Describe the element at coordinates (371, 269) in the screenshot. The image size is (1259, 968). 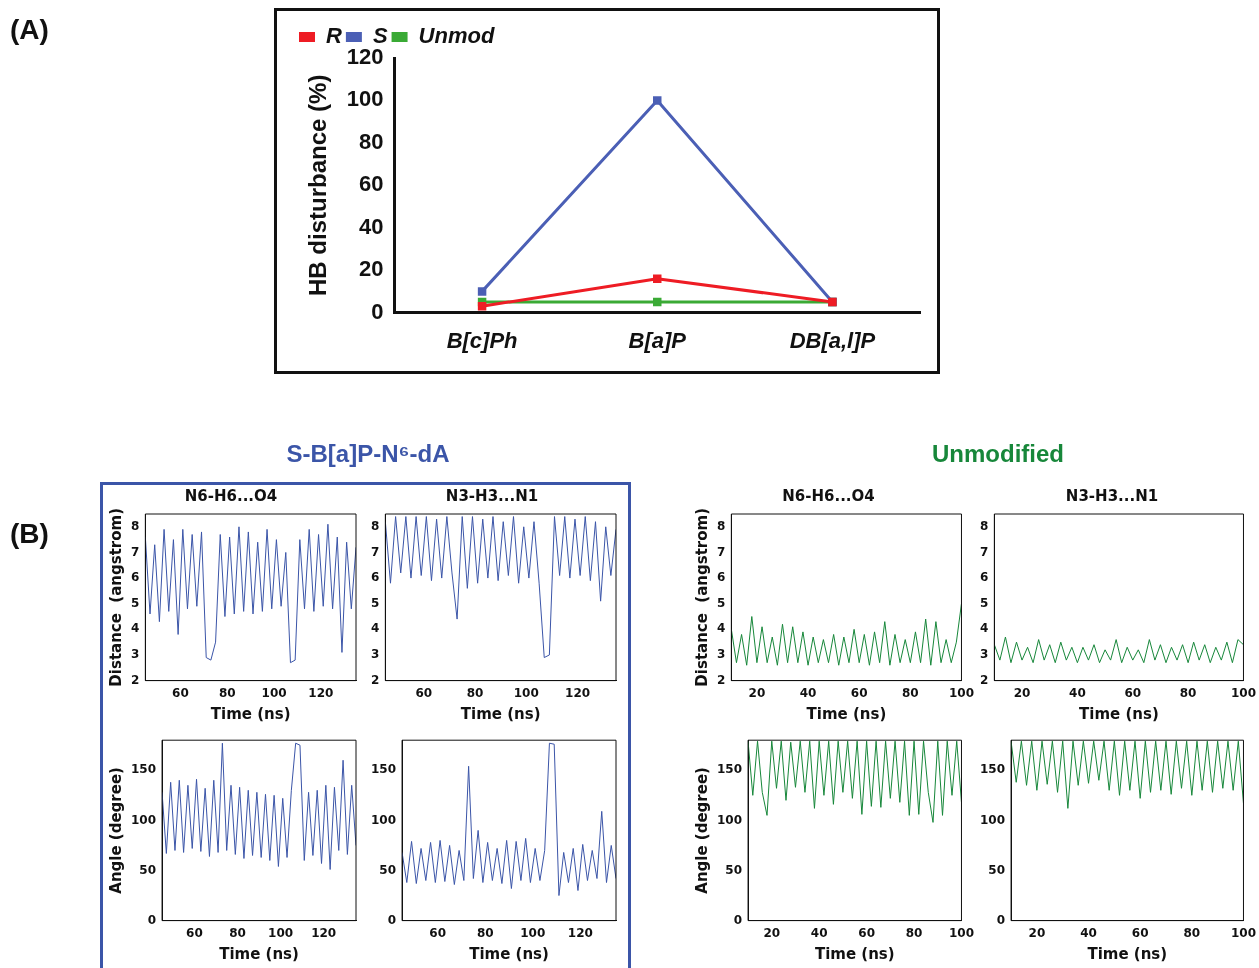
I see `y-tick-label: 20` at that location.